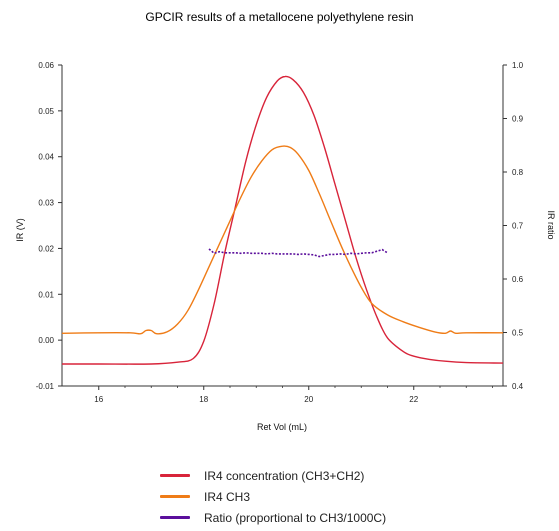  What do you see at coordinates (282, 427) in the screenshot?
I see `x-axis-label: Ret Vol (mL)` at bounding box center [282, 427].